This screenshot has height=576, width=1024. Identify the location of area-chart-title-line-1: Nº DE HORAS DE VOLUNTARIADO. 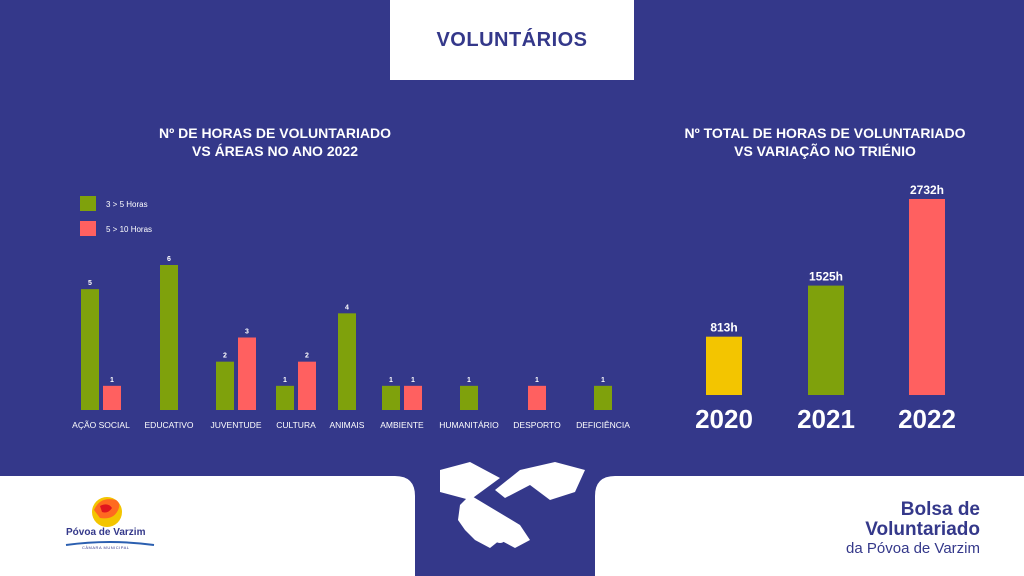
(275, 133).